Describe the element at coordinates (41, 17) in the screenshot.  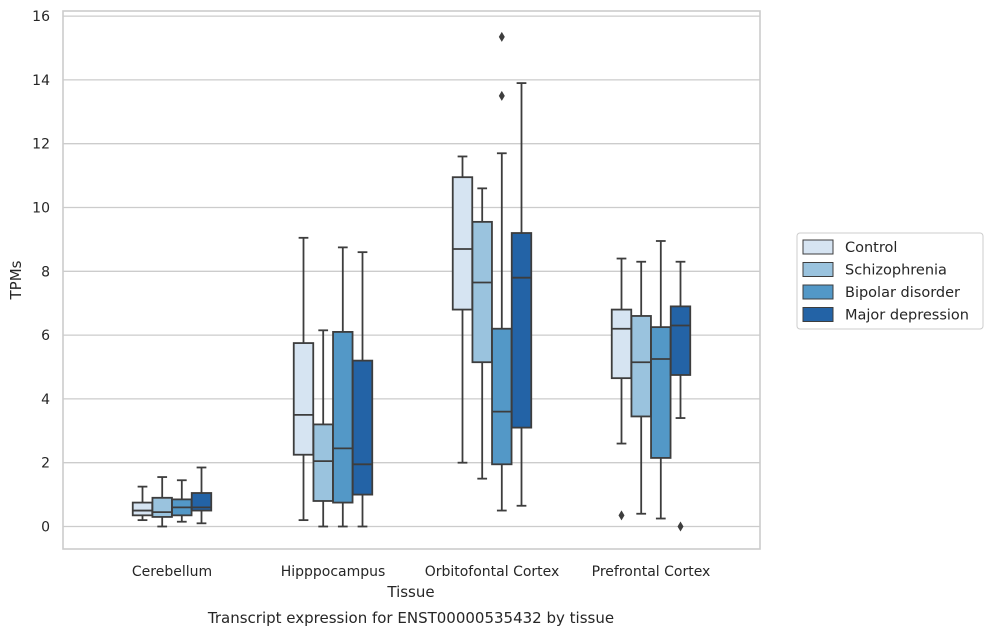
I see `y-tick-label: 16` at that location.